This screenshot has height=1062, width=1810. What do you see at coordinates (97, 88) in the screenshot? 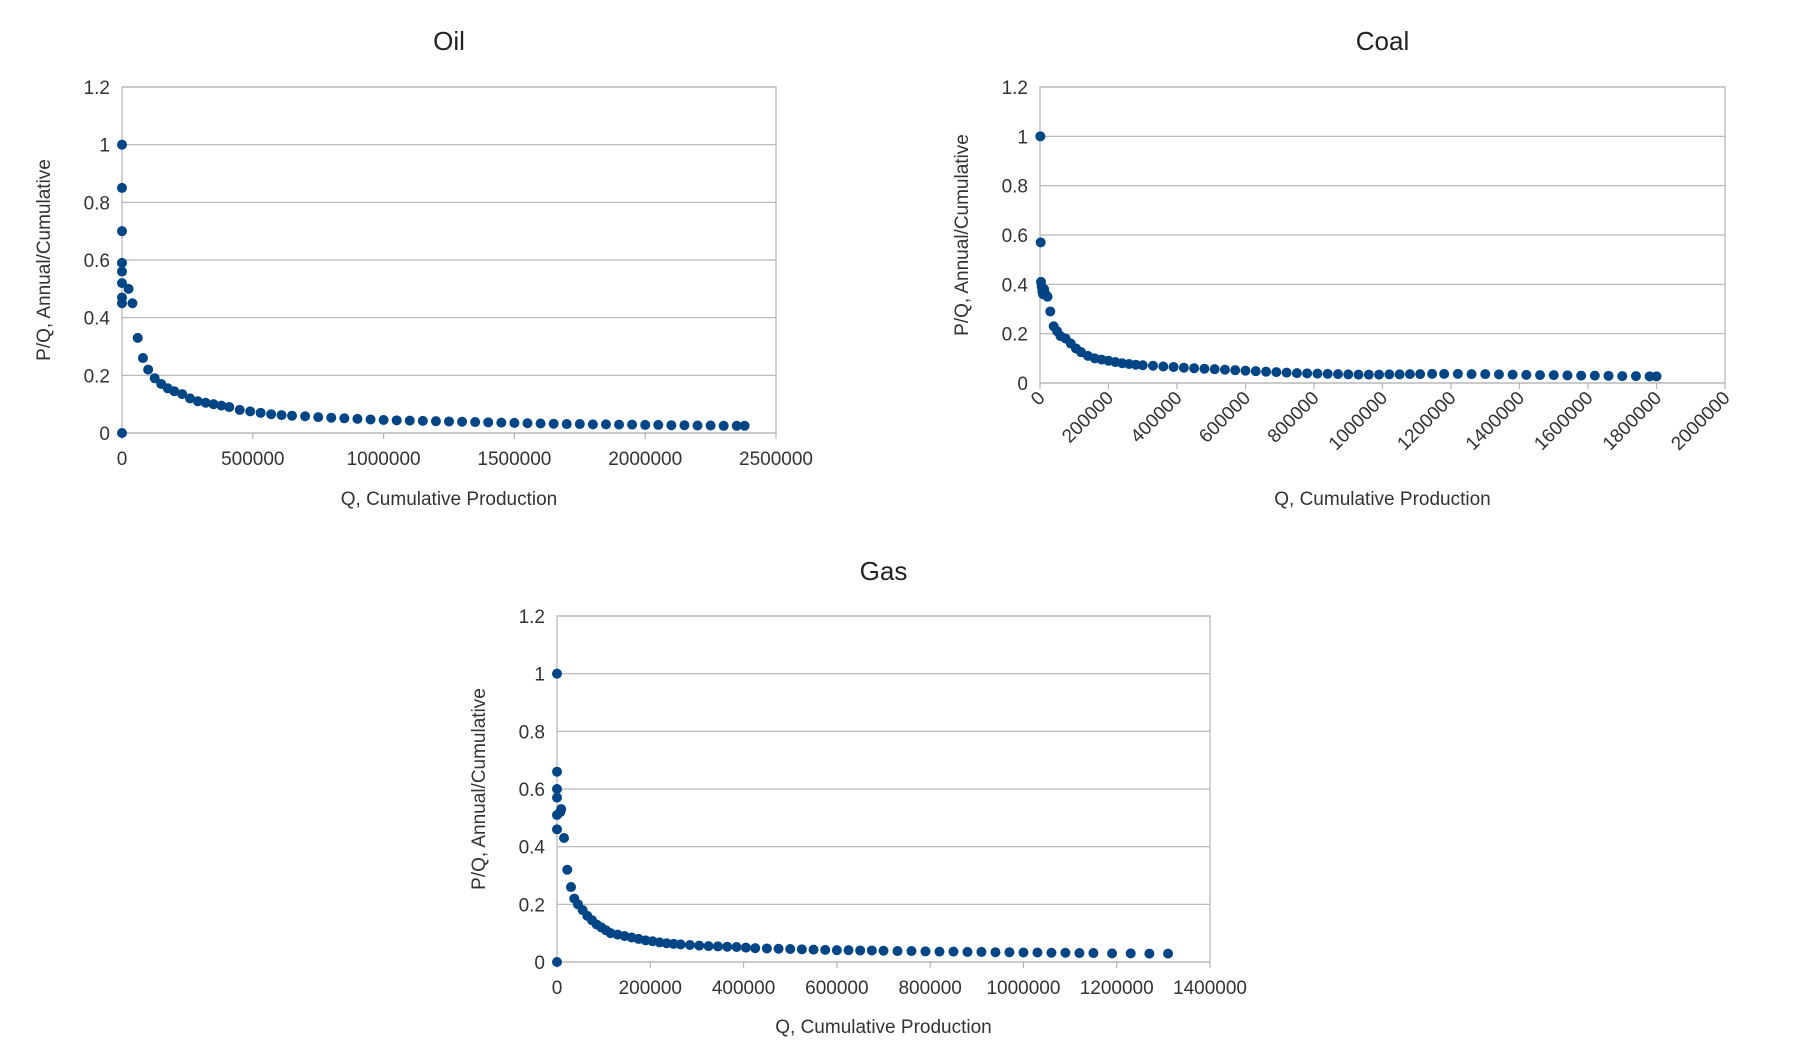
I see `y-tick-label: 1.2` at bounding box center [97, 88].